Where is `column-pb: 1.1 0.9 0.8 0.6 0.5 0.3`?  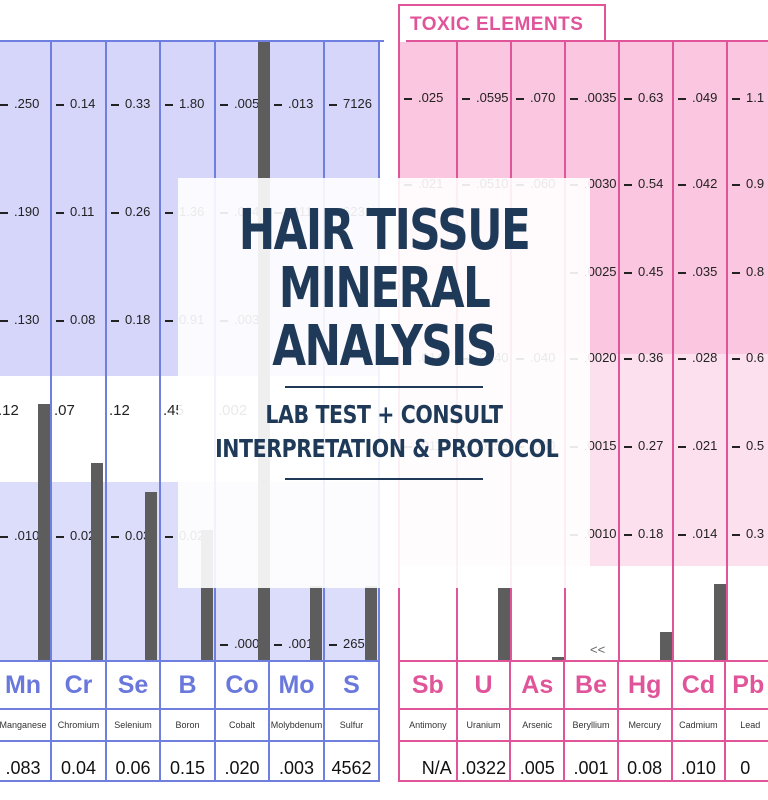
column-pb: 1.1 0.9 0.8 0.6 0.5 0.3 is located at coordinates (748, 350).